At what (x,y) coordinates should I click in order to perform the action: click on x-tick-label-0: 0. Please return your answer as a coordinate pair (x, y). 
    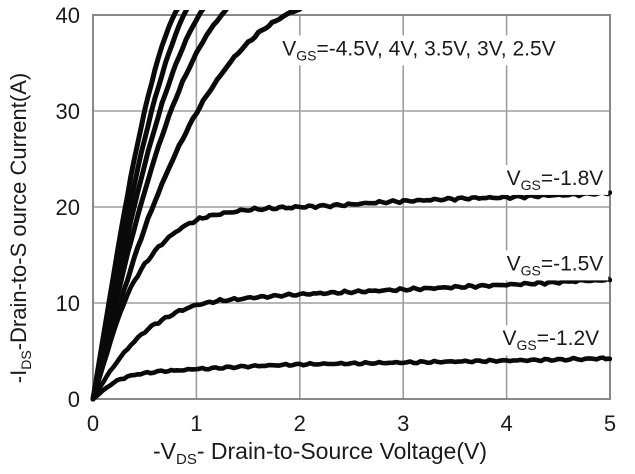
    Looking at the image, I should click on (93, 423).